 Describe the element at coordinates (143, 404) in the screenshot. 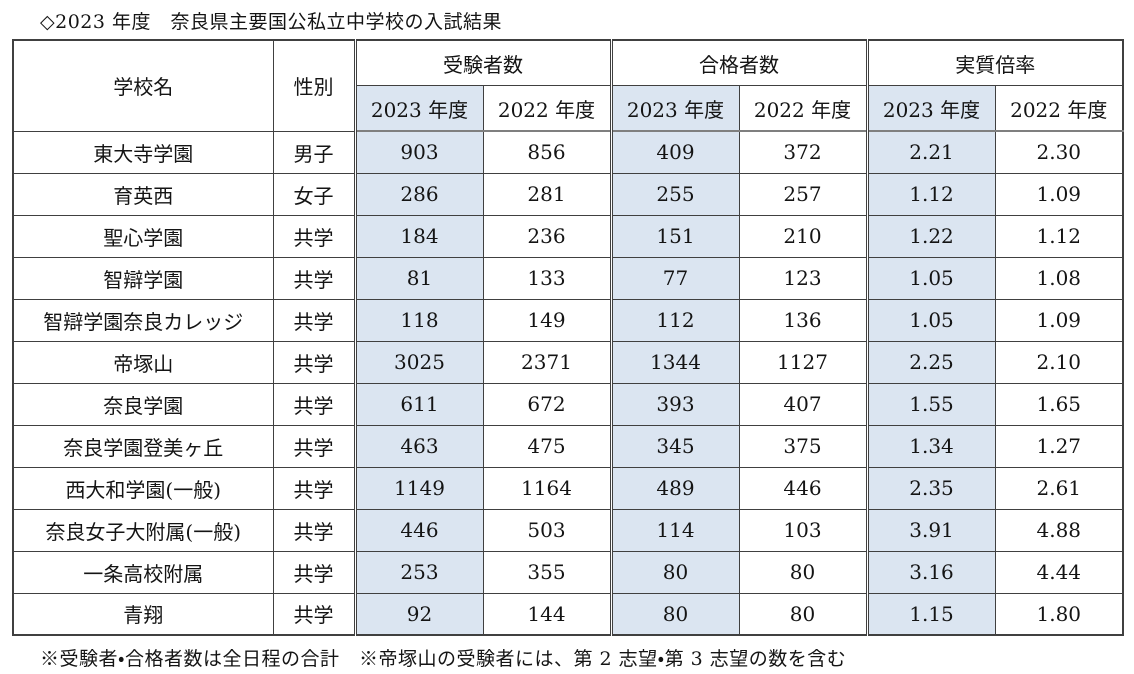

I see `school-name-cell: 奈良学園` at that location.